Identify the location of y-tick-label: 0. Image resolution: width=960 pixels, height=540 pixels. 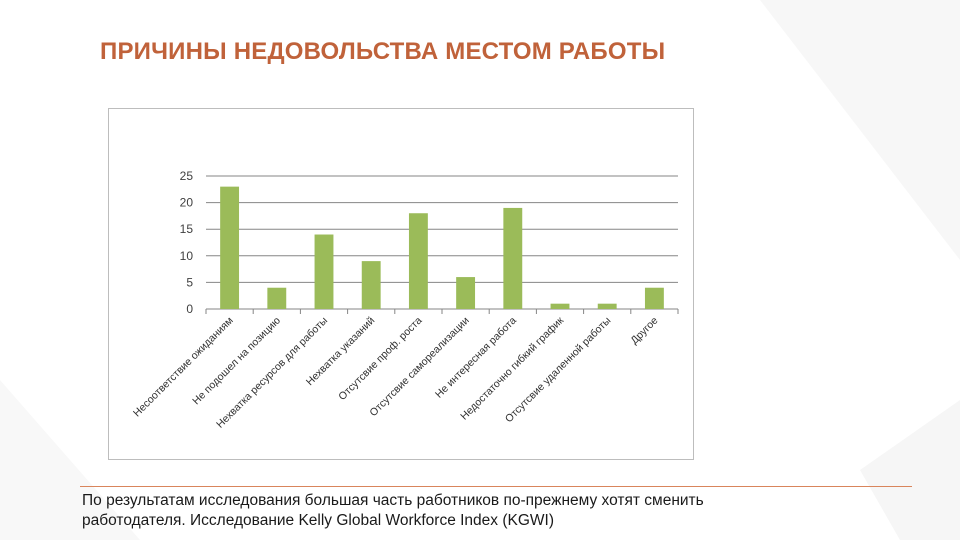
(189, 309).